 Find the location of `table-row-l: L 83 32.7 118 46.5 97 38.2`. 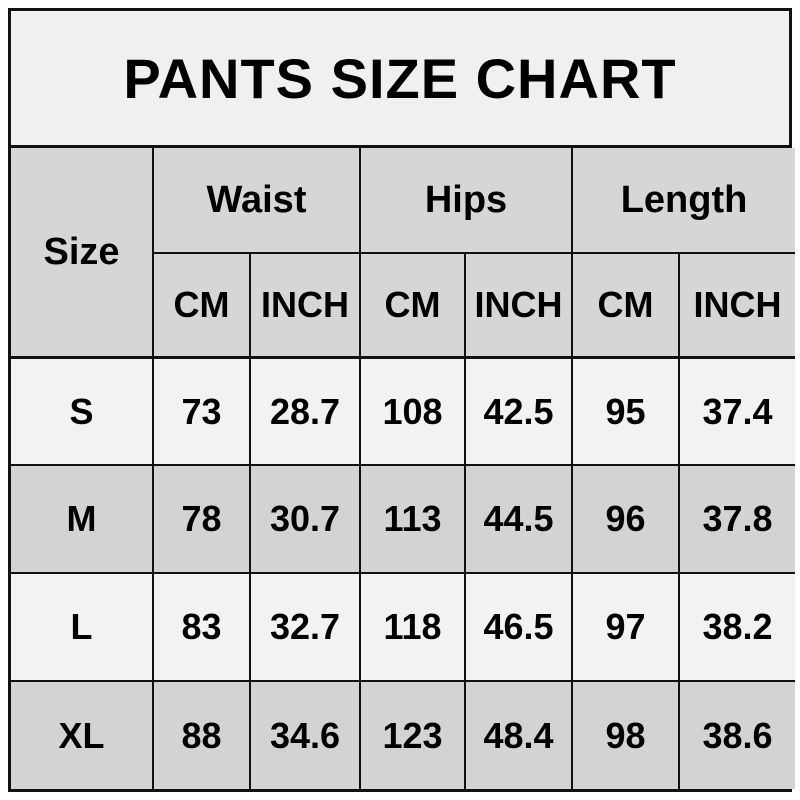

table-row-l: L 83 32.7 118 46.5 97 38.2 is located at coordinates (403, 627).